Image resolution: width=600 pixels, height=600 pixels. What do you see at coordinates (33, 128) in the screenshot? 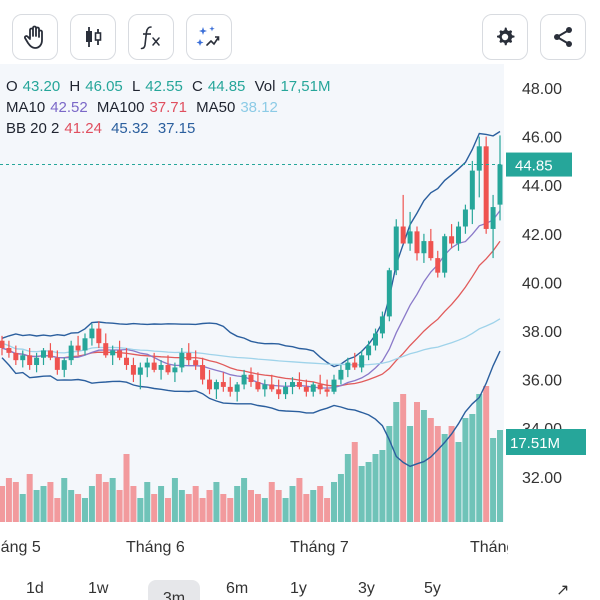
I see `bb-label: BB 20 2` at bounding box center [33, 128].